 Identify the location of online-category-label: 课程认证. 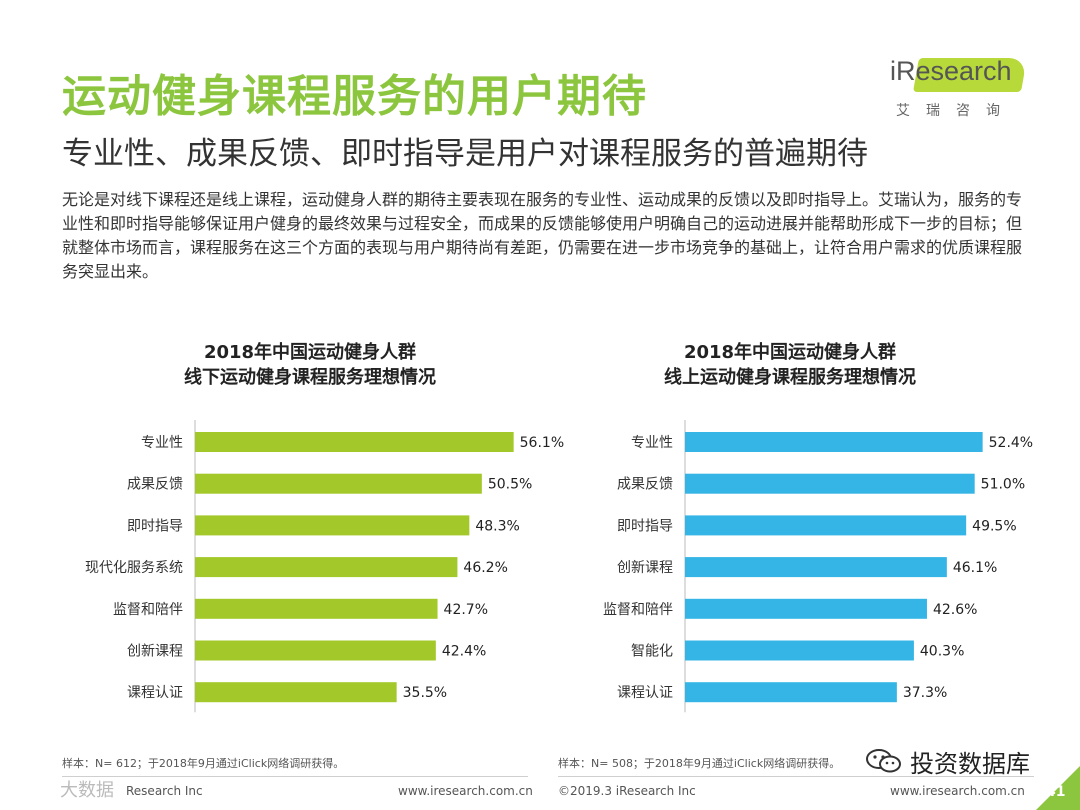
(645, 693).